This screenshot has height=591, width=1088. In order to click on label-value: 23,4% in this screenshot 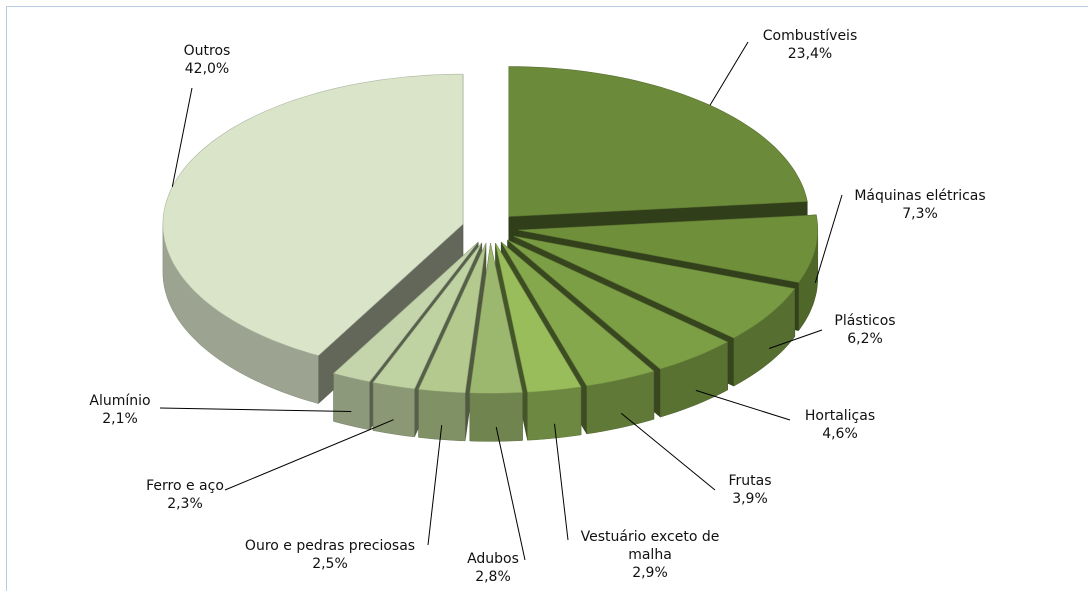, I will do `click(810, 54)`.